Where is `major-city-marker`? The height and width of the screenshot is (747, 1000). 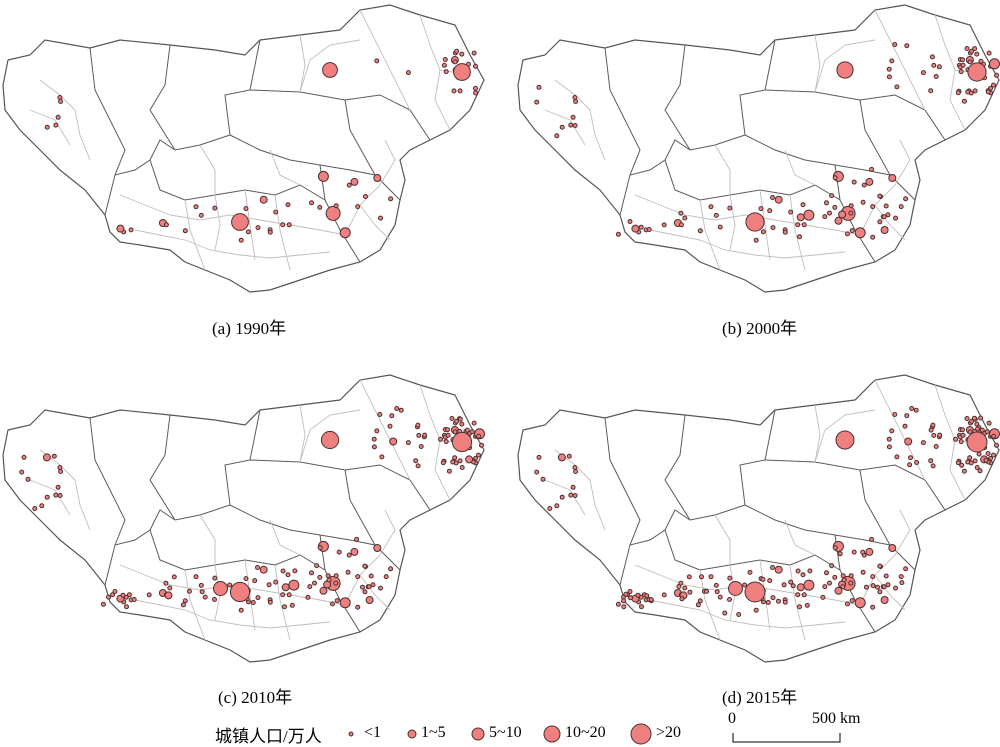 major-city-marker is located at coordinates (330, 440).